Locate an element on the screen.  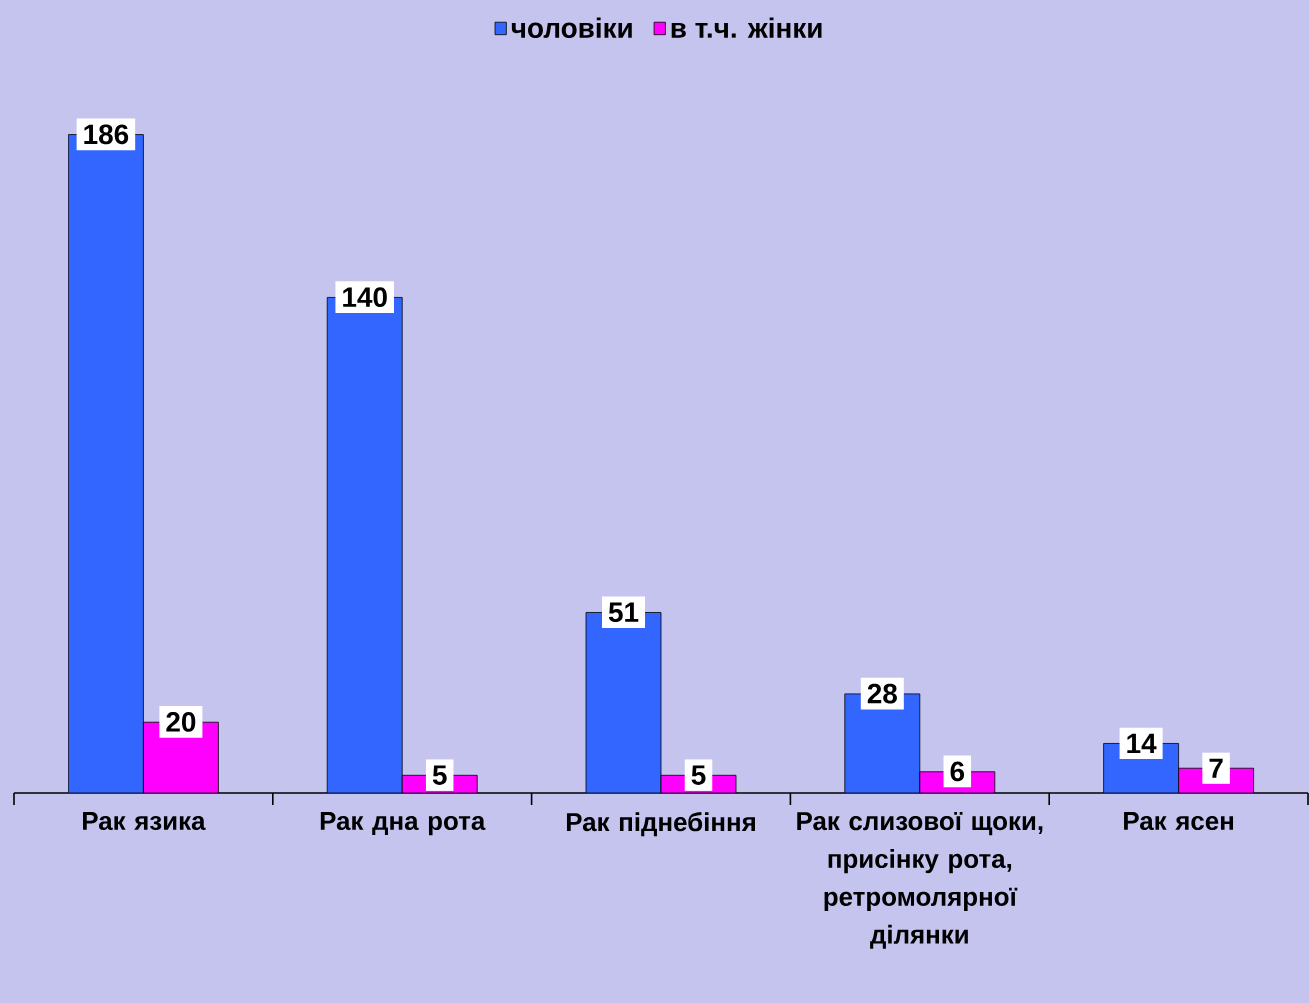
data-label: 6 is located at coordinates (957, 771).